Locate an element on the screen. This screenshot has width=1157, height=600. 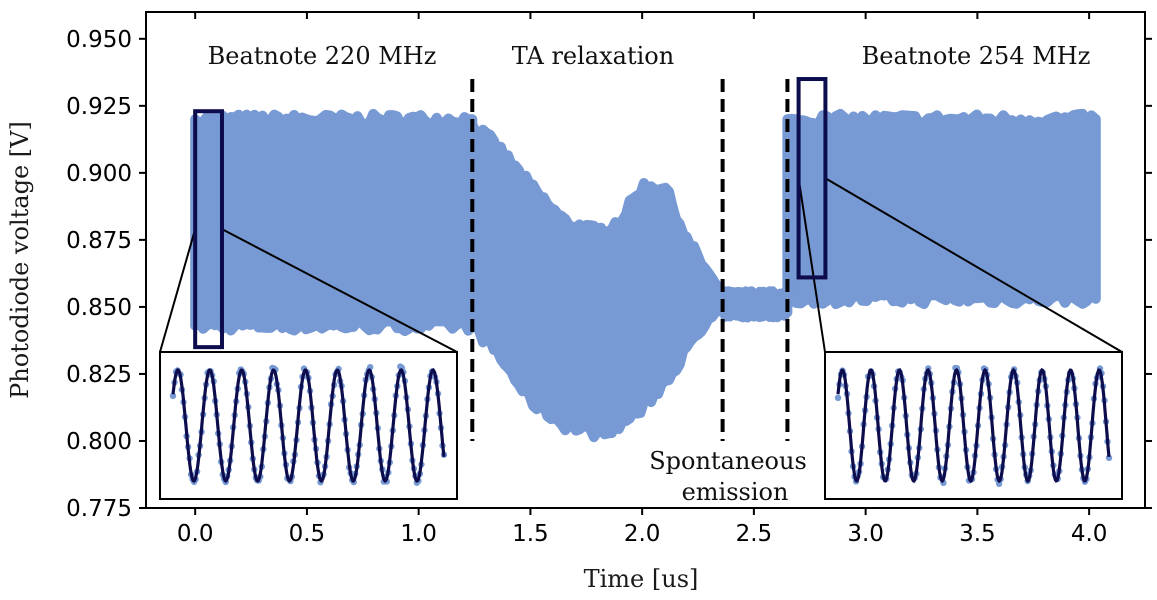
y-tick-label: 0.800 is located at coordinates (99, 442).